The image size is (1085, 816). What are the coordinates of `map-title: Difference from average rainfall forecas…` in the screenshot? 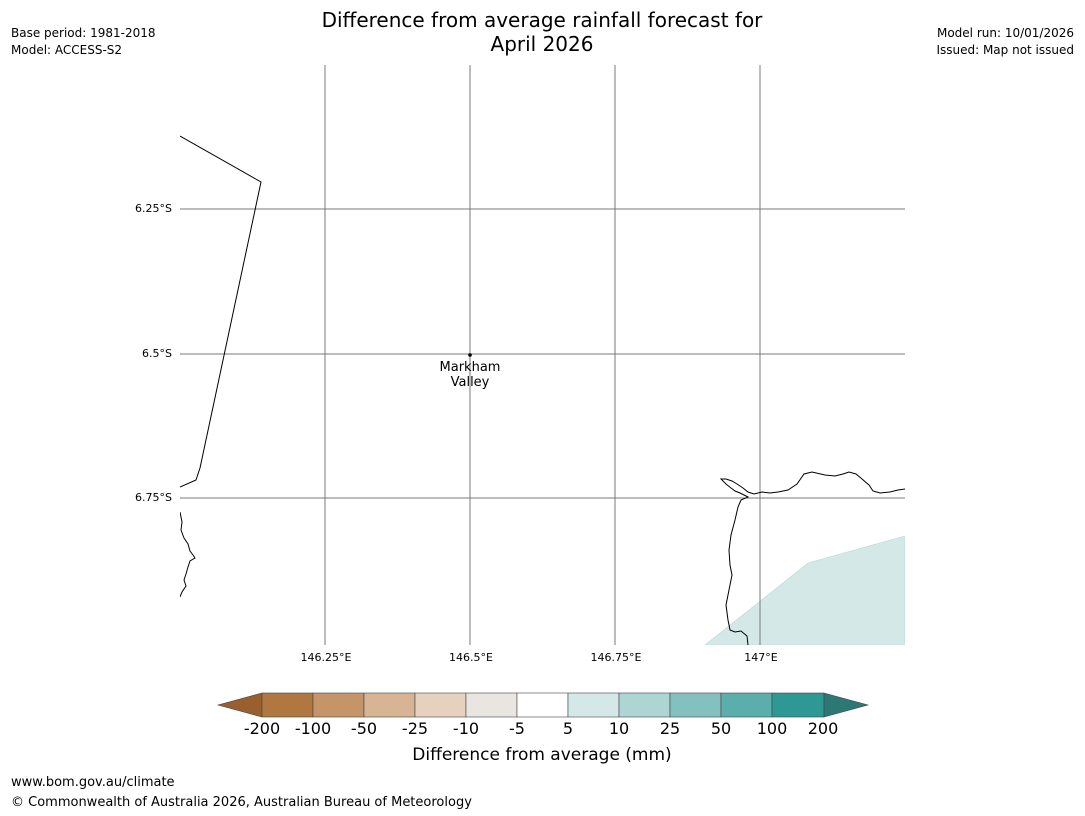 It's located at (542, 32).